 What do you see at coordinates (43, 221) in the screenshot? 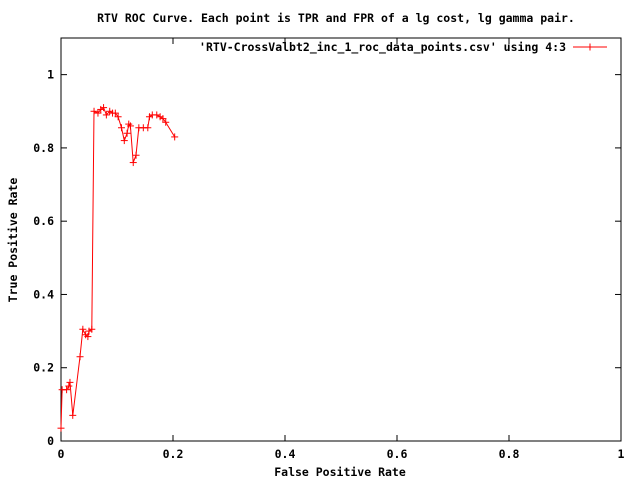
I see `y-tick-label: 0.6` at bounding box center [43, 221].